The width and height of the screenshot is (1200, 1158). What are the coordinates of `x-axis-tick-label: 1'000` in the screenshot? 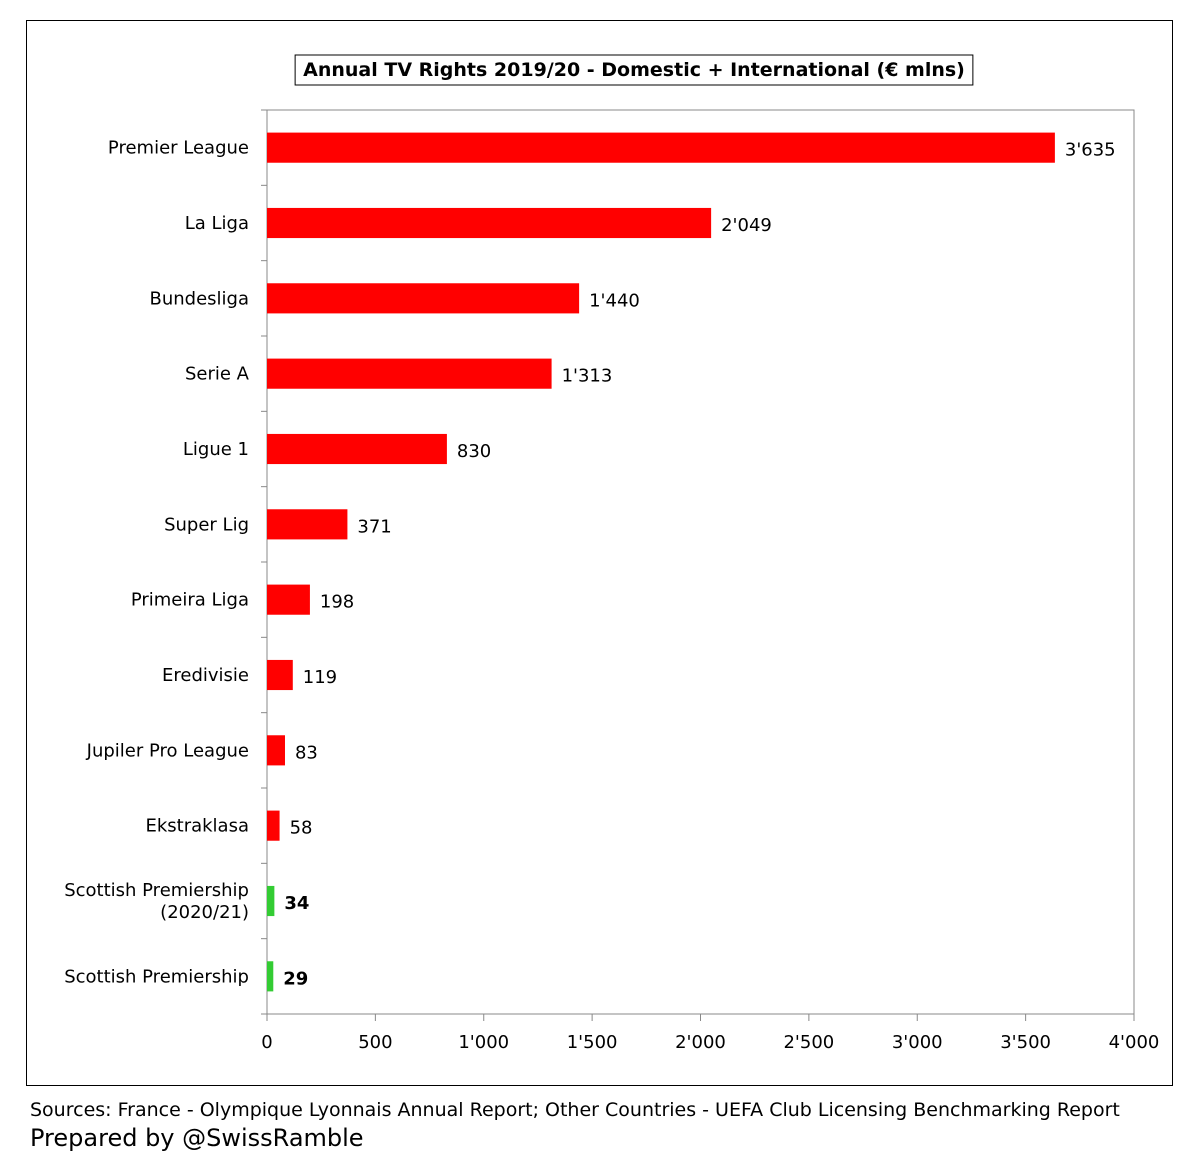 It's located at (483, 1042).